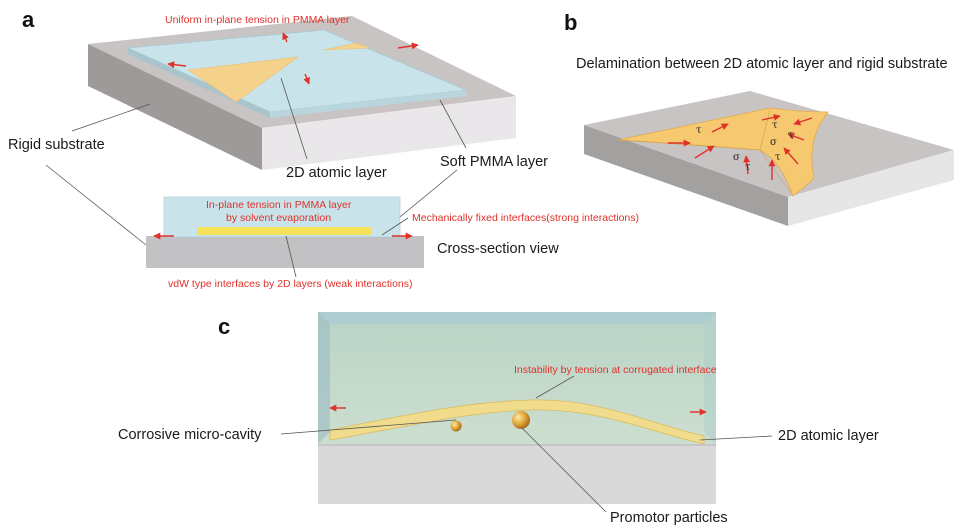  What do you see at coordinates (517, 475) in the screenshot?
I see `c-substrate` at bounding box center [517, 475].